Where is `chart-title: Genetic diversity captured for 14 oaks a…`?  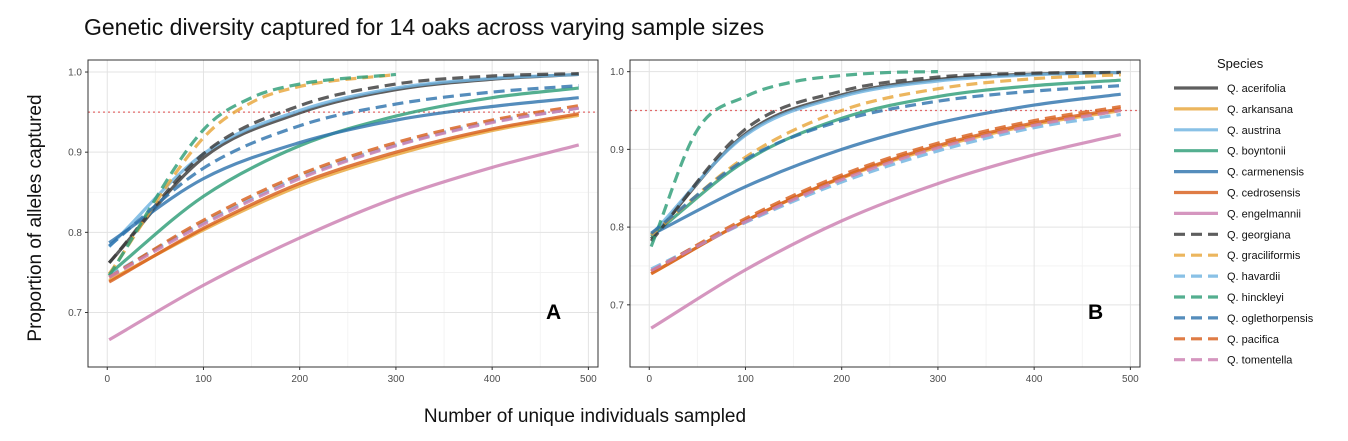 chart-title: Genetic diversity captured for 14 oaks a… is located at coordinates (424, 27).